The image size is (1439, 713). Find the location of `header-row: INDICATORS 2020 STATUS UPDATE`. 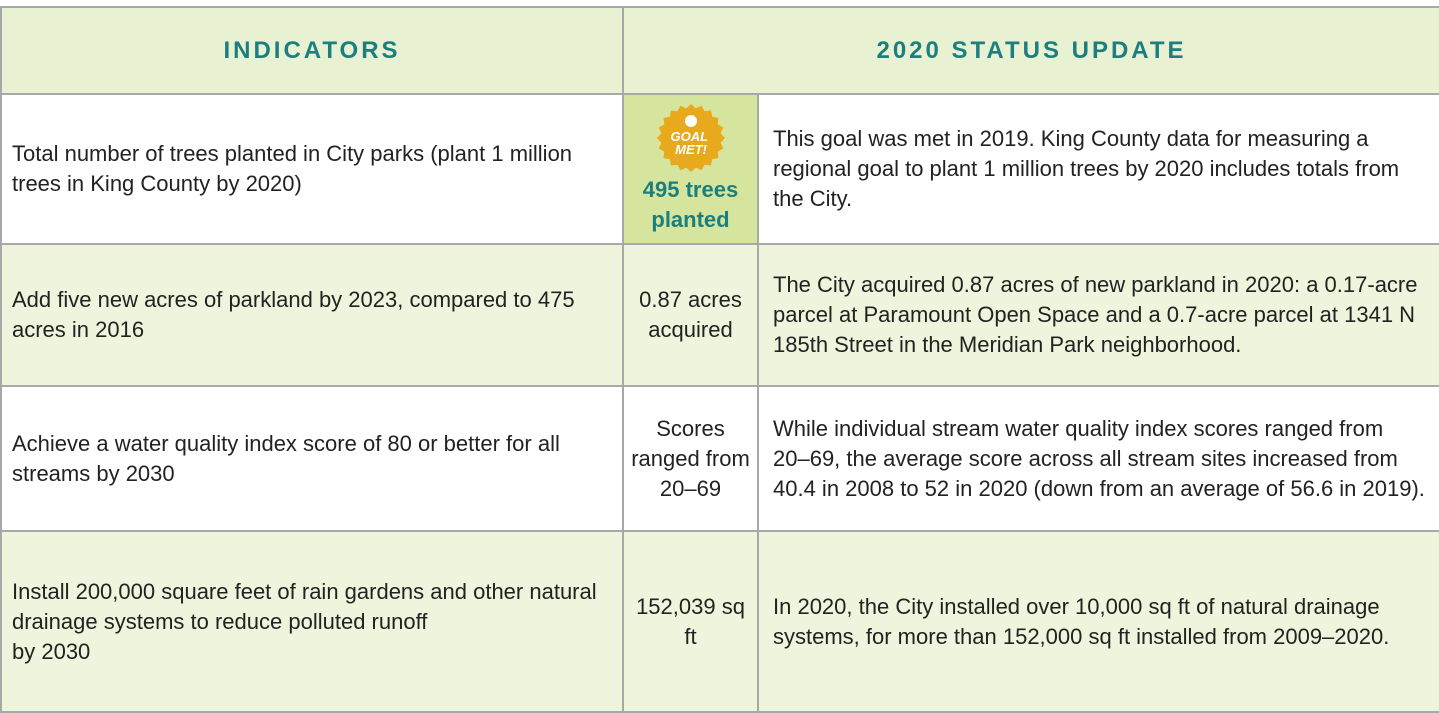

header-row: INDICATORS 2020 STATUS UPDATE is located at coordinates (719, 50).